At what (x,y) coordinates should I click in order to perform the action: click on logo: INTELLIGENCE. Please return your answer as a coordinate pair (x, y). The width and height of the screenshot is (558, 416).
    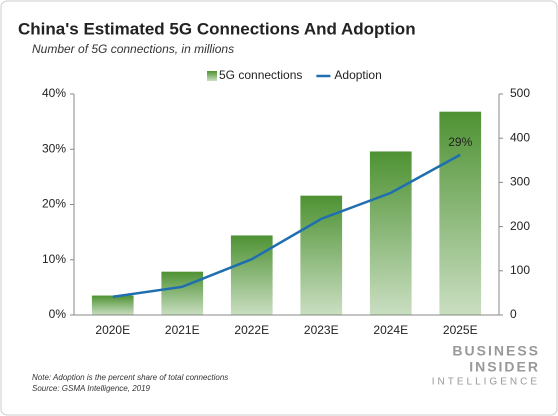
    Looking at the image, I should click on (486, 382).